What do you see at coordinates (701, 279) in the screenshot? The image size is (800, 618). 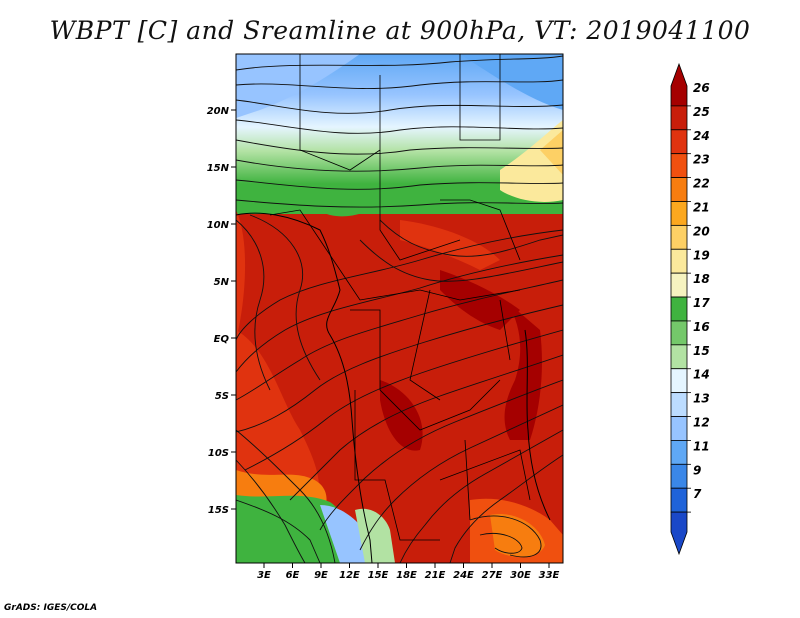 I see `colorbar-label: 18` at bounding box center [701, 279].